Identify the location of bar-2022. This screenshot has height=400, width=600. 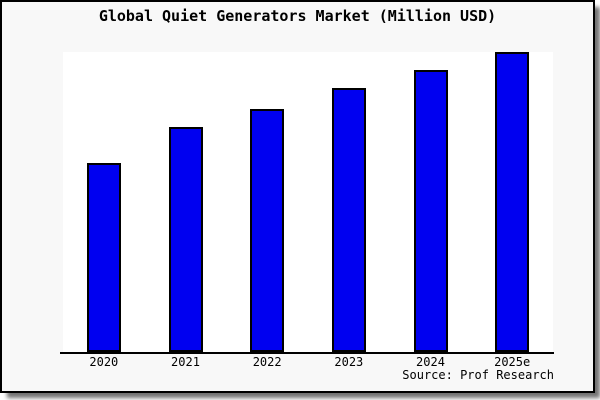
(267, 230).